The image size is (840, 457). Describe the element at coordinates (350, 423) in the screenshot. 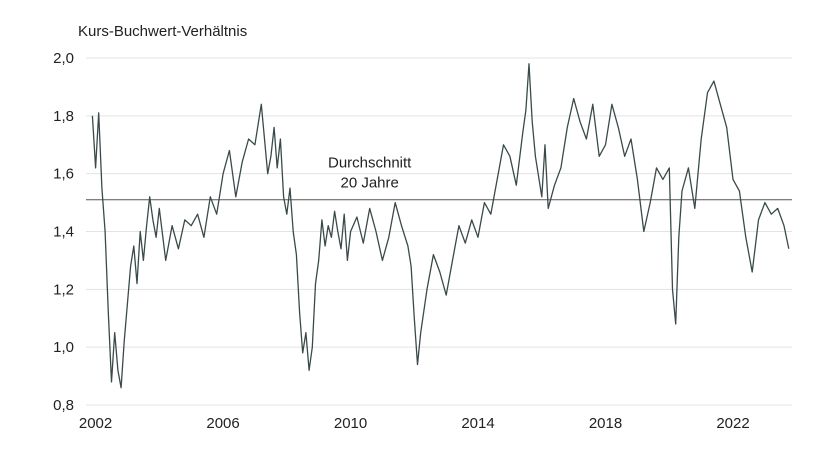

I see `x-tick-label: 2010` at that location.